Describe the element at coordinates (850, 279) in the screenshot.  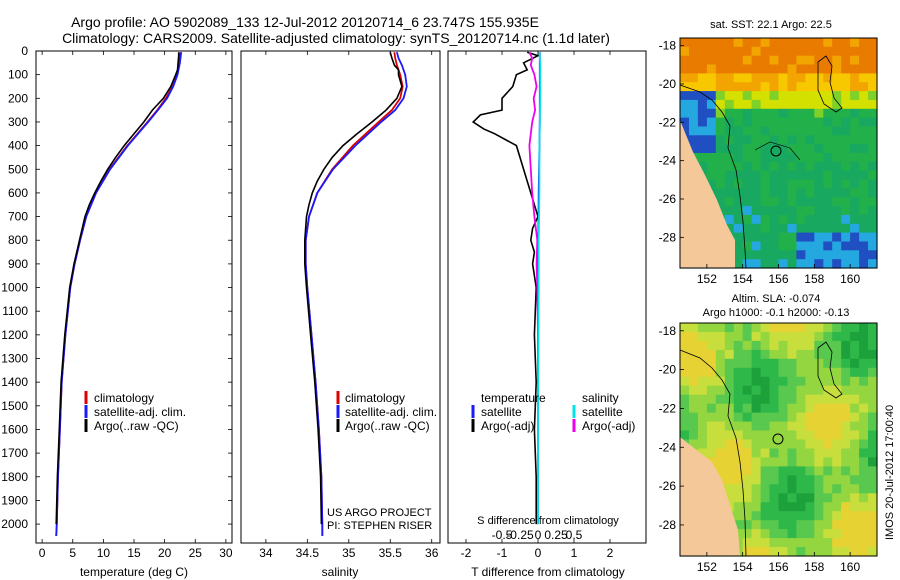
I see `map-lon-label: 160` at that location.